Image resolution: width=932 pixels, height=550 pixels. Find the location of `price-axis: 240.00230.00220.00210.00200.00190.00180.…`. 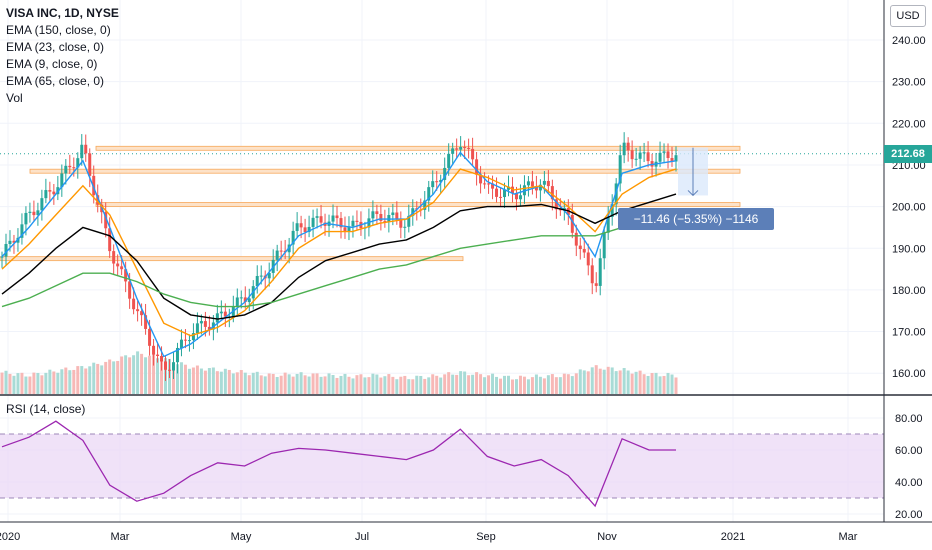

price-axis: 240.00230.00220.00210.00200.00190.00180.… is located at coordinates (909, 207).